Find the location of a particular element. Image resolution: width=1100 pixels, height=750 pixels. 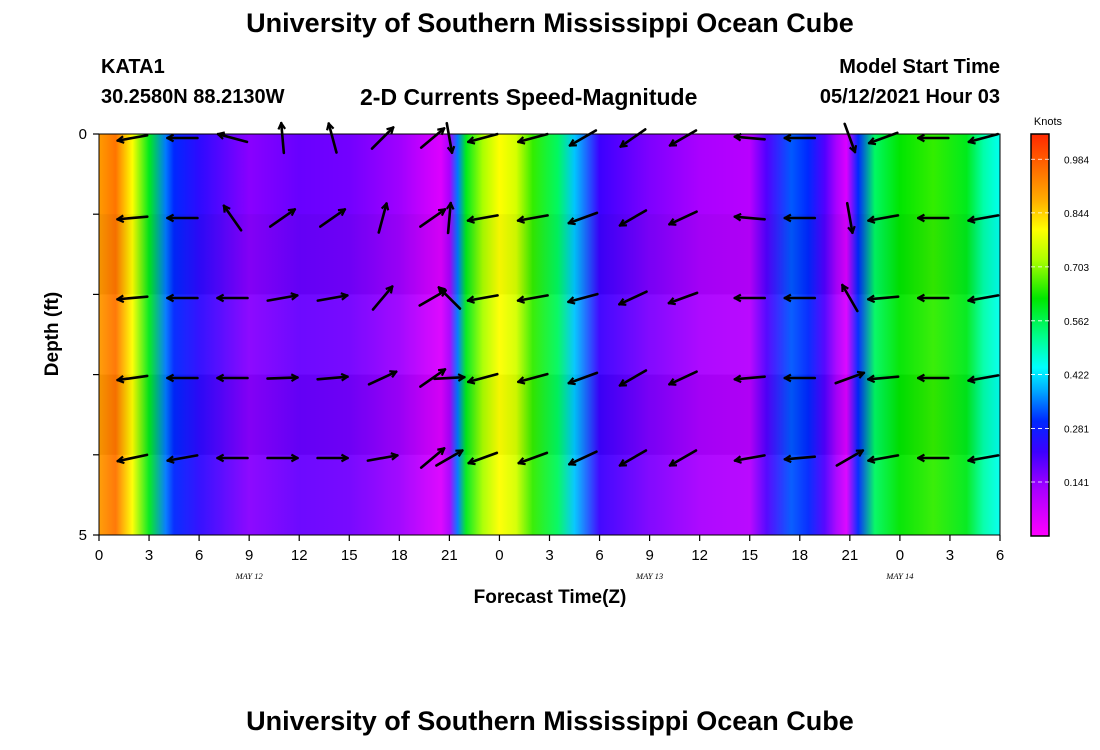

colorbar-tick-label: 0.984 is located at coordinates (1076, 160).